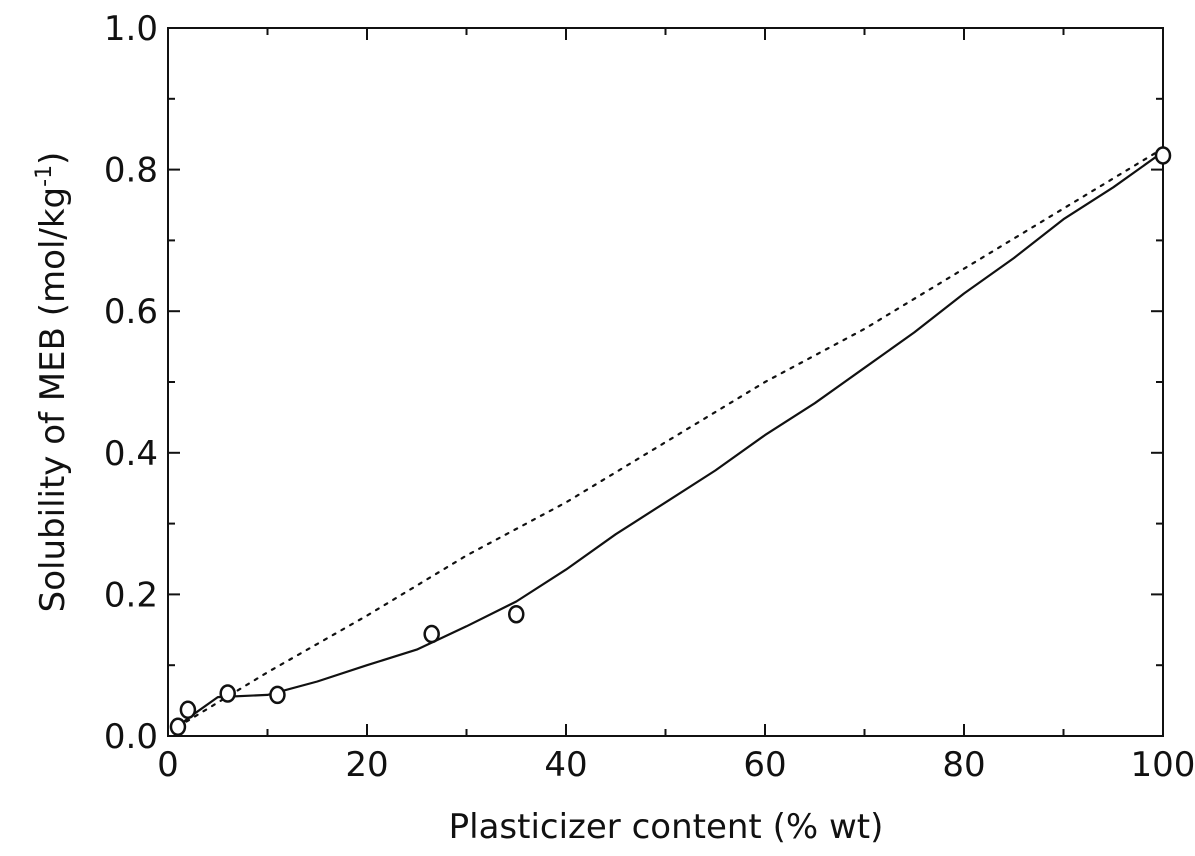 The image size is (1195, 856). What do you see at coordinates (53, 158) in the screenshot?
I see `y-axis-title-close: )` at bounding box center [53, 158].